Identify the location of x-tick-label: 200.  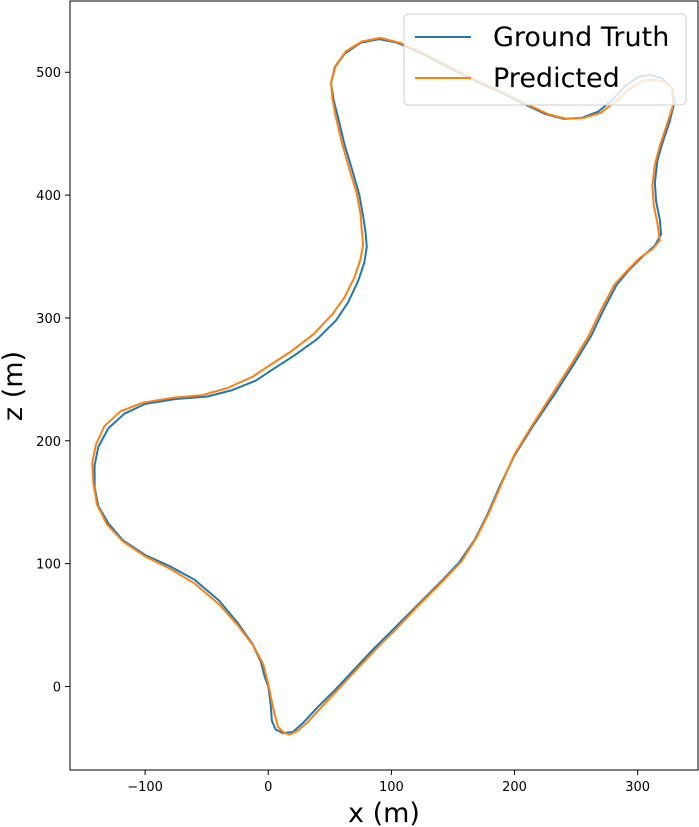
(514, 787).